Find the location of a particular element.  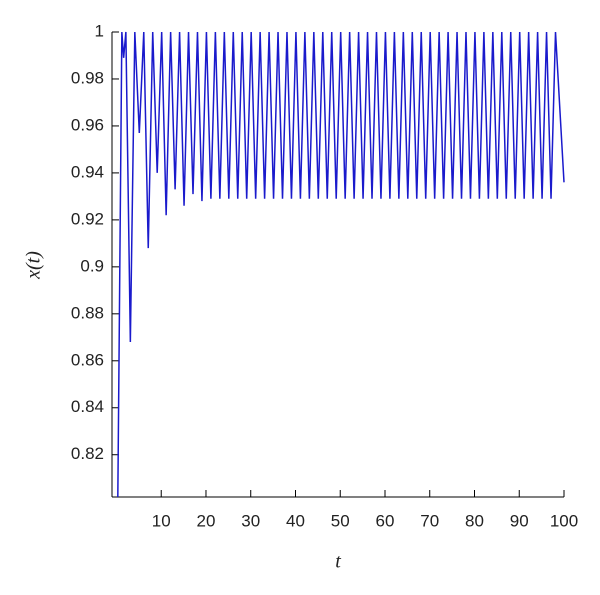

x-tick-label: 10 is located at coordinates (161, 520).